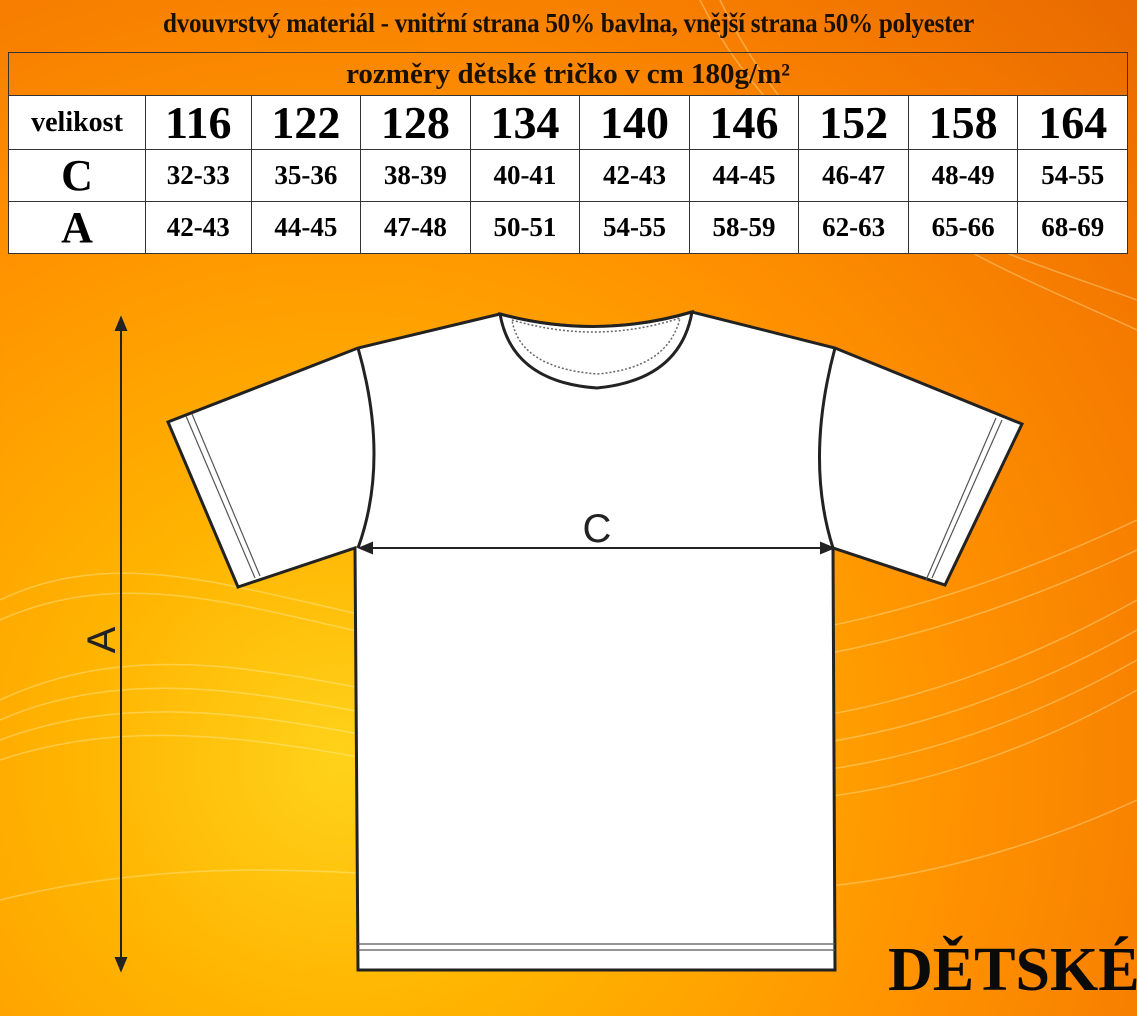 The image size is (1137, 1016). Describe the element at coordinates (77, 175) in the screenshot. I see `row-label: C` at that location.